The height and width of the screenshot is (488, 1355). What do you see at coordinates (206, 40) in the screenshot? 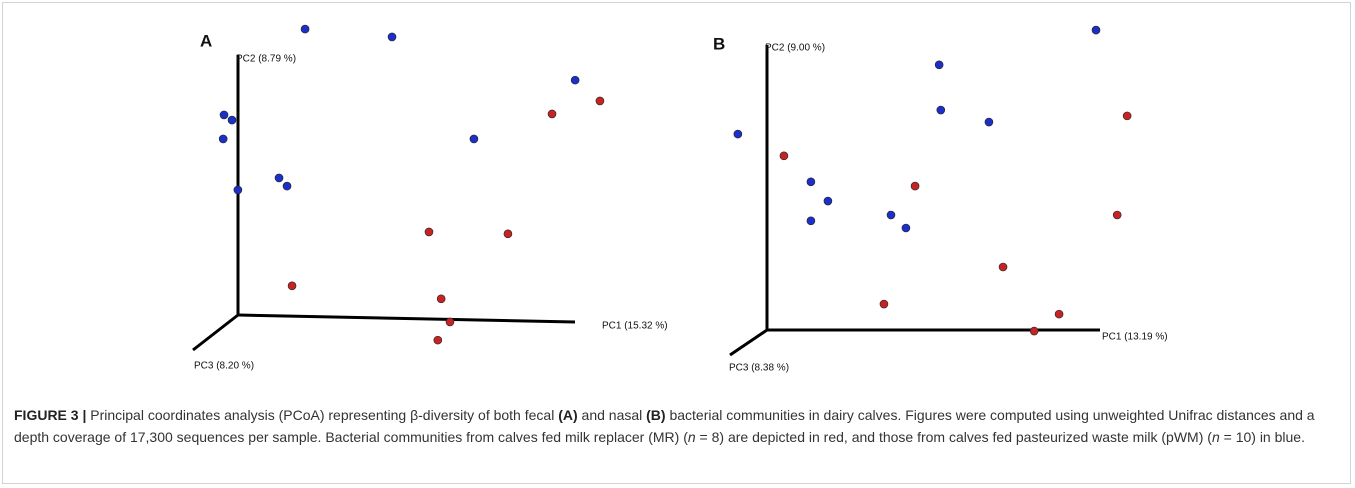
I see `panel-label: A` at bounding box center [206, 40].